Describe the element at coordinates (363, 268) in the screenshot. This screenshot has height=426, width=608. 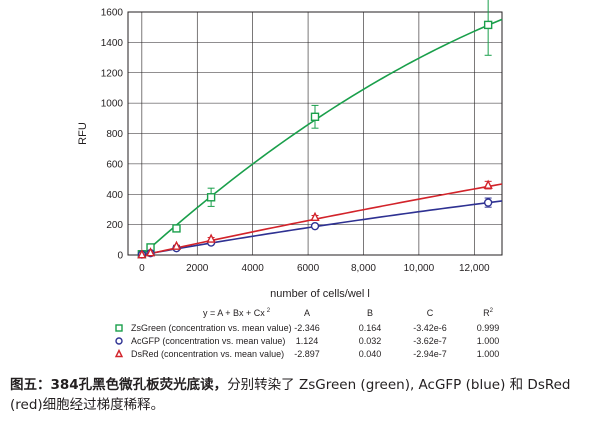
I see `x-tick-label: 8,000` at that location.